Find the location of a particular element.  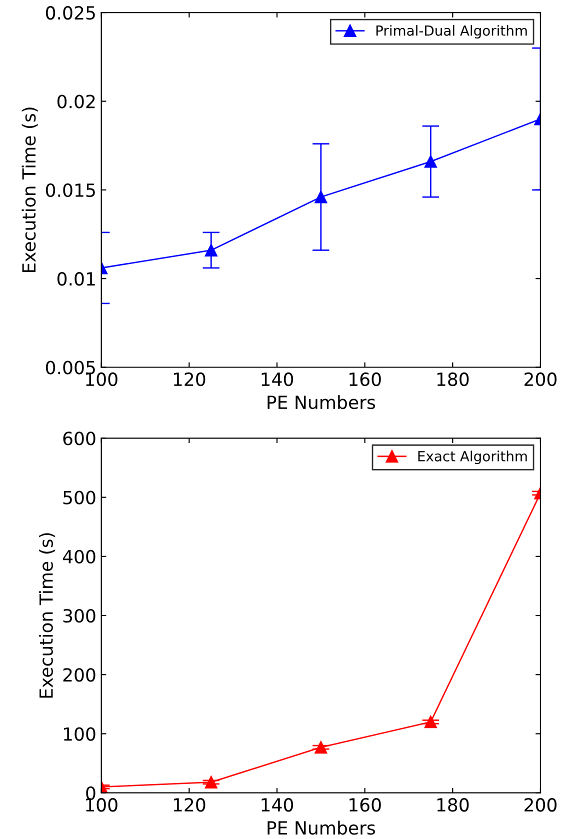

y-tick-label: 100 is located at coordinates (80, 734).